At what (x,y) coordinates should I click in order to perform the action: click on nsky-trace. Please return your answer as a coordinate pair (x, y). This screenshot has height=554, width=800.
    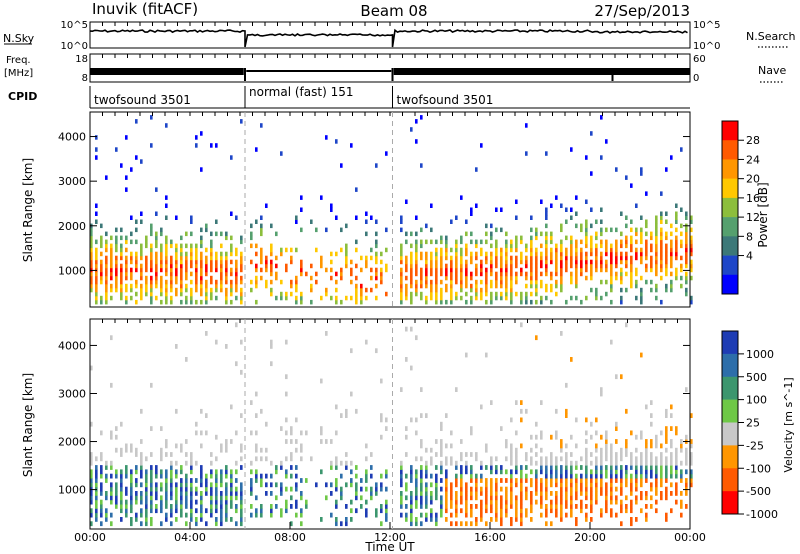
    Looking at the image, I should click on (388, 38).